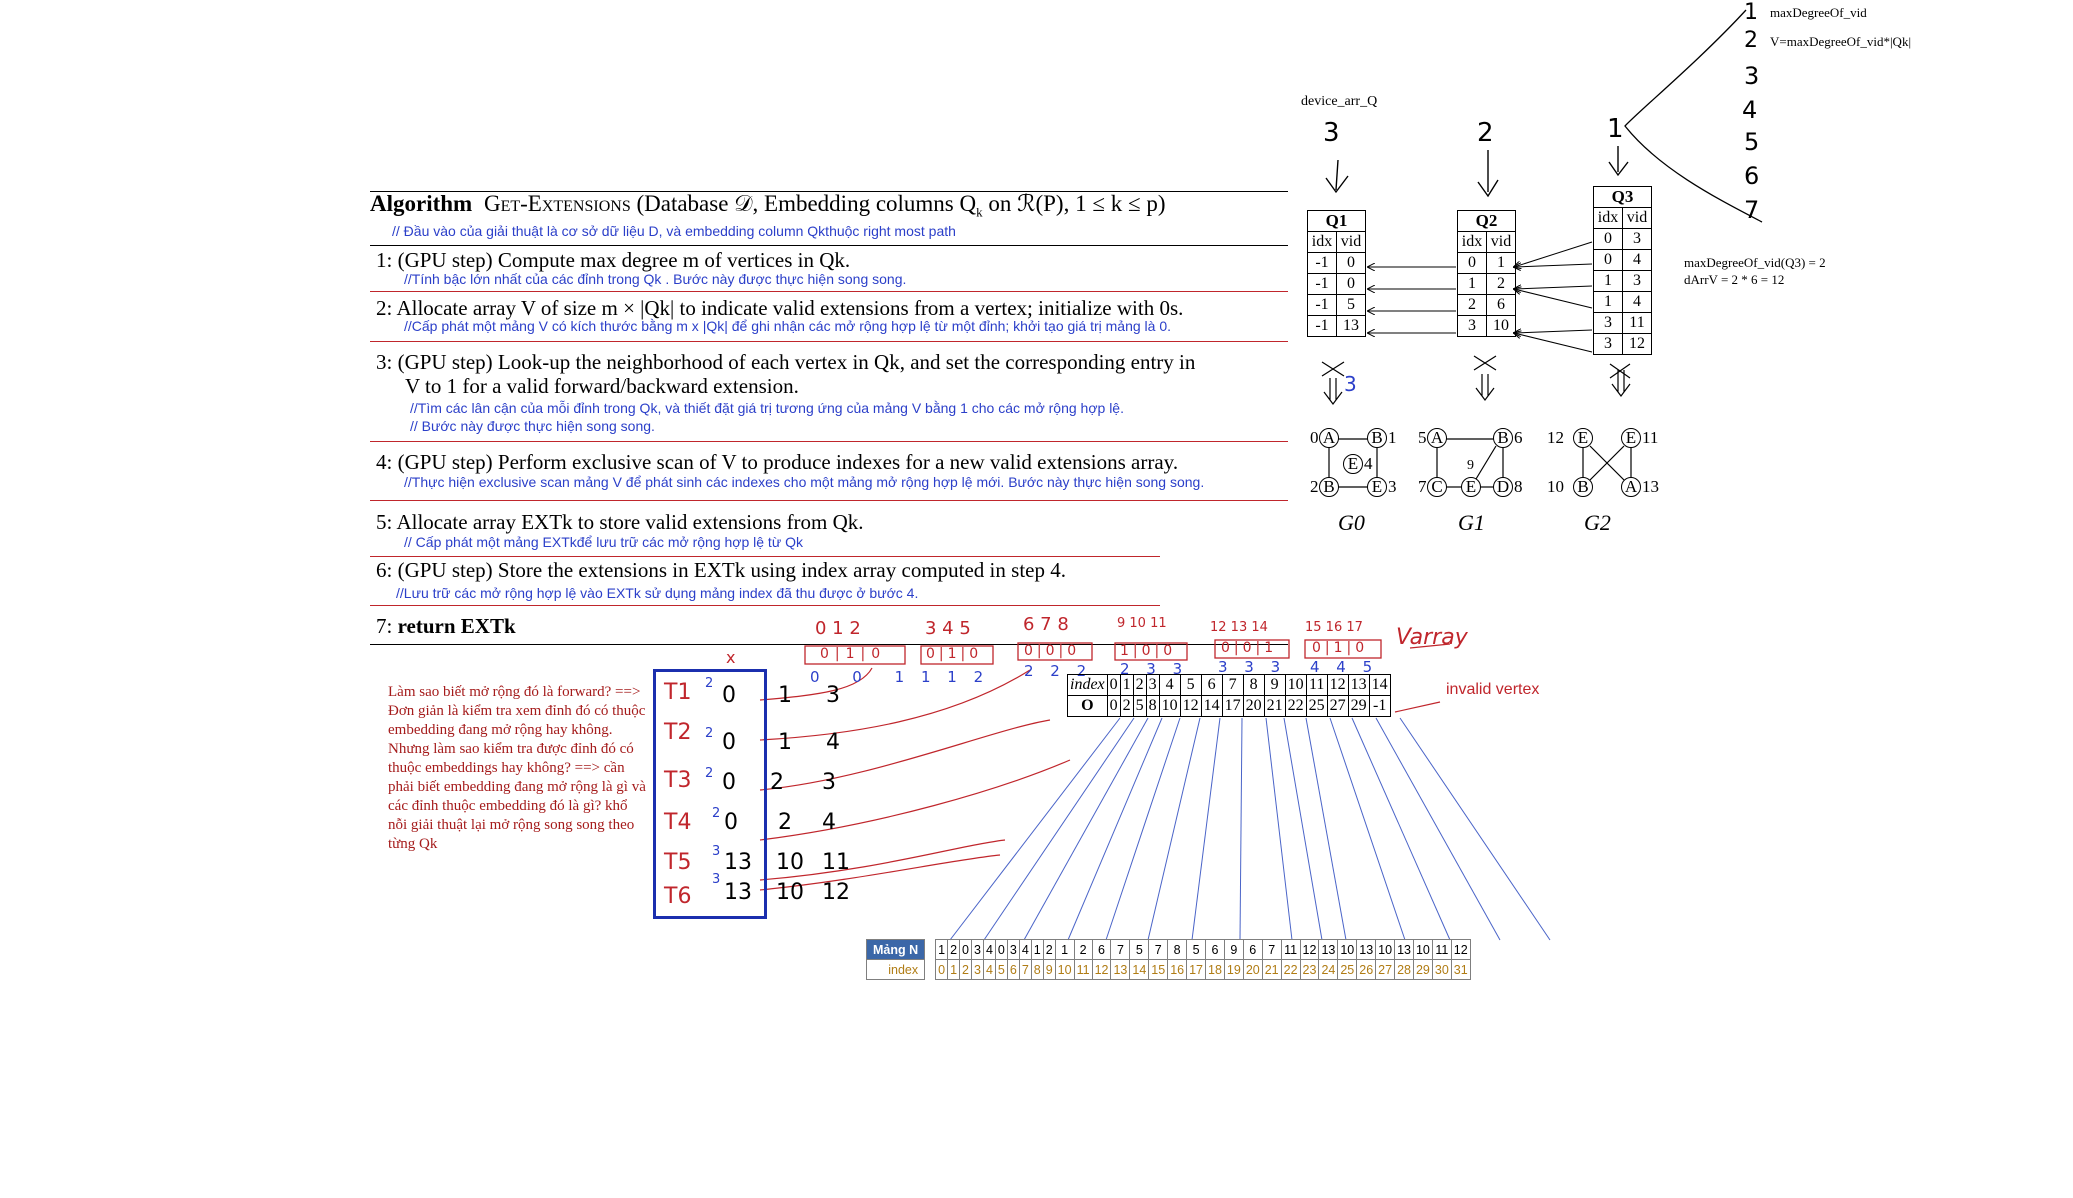  Describe the element at coordinates (1309, 949) in the screenshot. I see `mang-n-cell: 12` at that location.